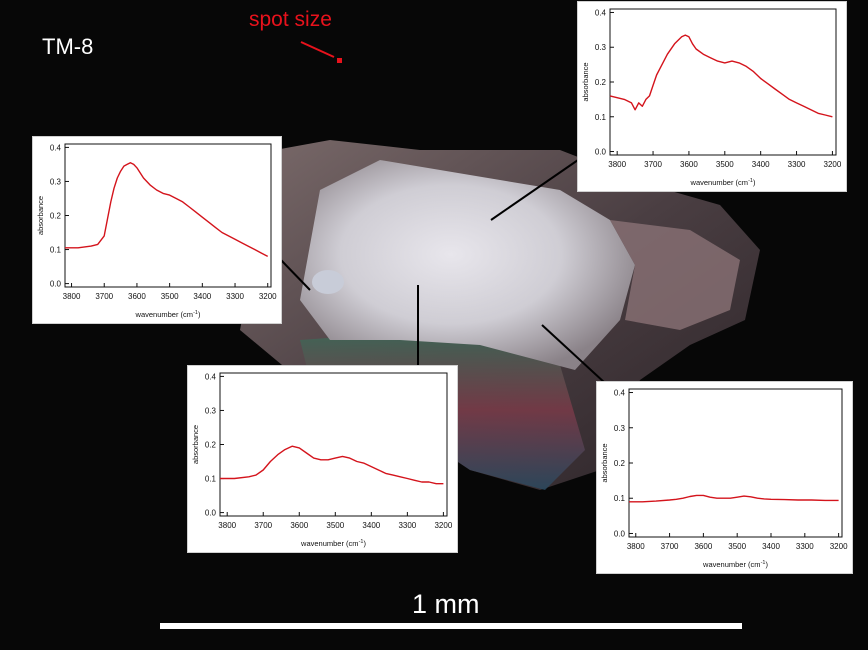 The image size is (868, 650). What do you see at coordinates (446, 604) in the screenshot?
I see `scale-bar-label: 1 mm` at bounding box center [446, 604].